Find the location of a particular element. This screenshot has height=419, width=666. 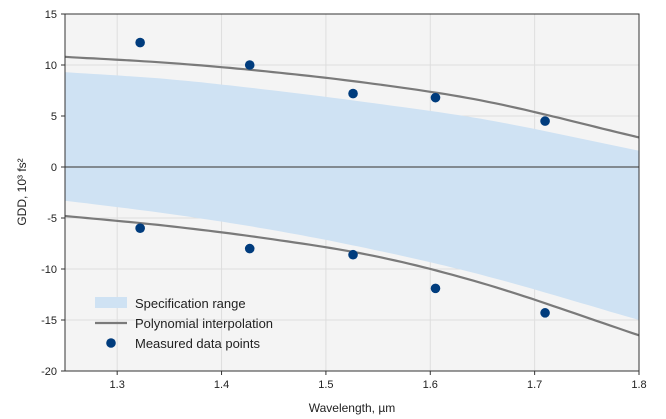

legend-label: Specification range is located at coordinates (190, 303).